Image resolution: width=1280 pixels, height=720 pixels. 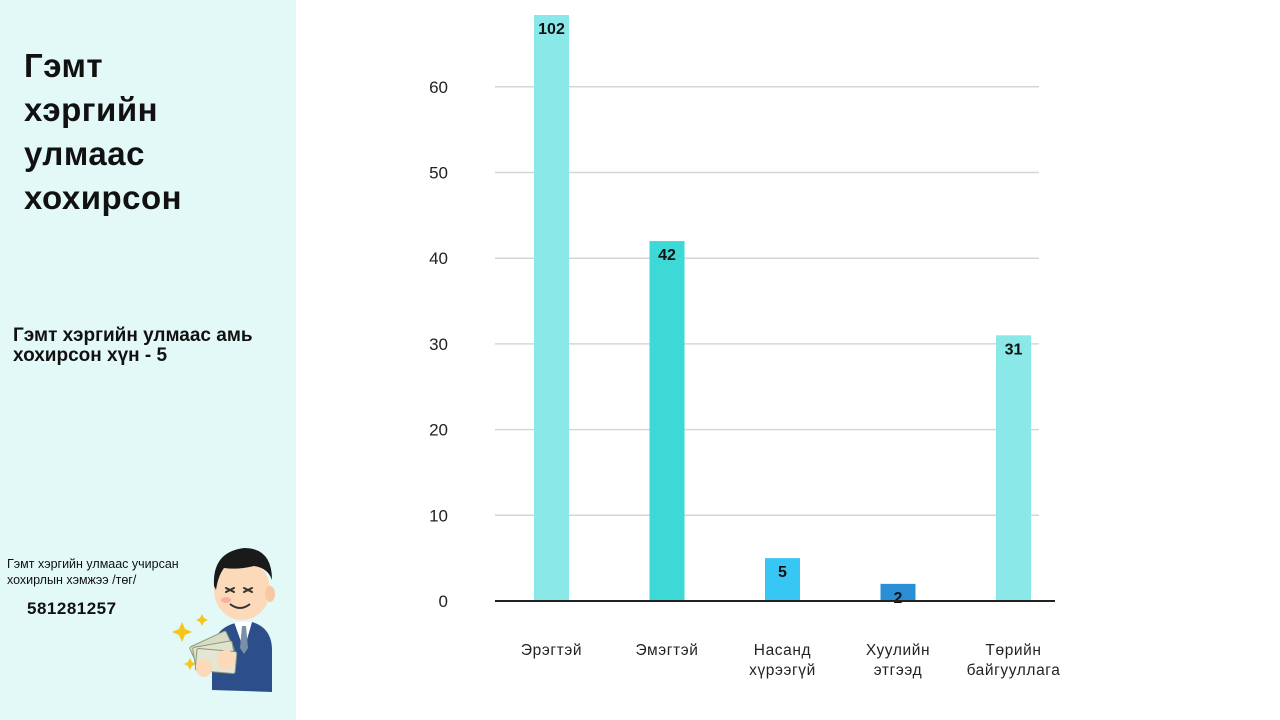 I want to click on x-tick-label: Насанд, so click(x=782, y=650).